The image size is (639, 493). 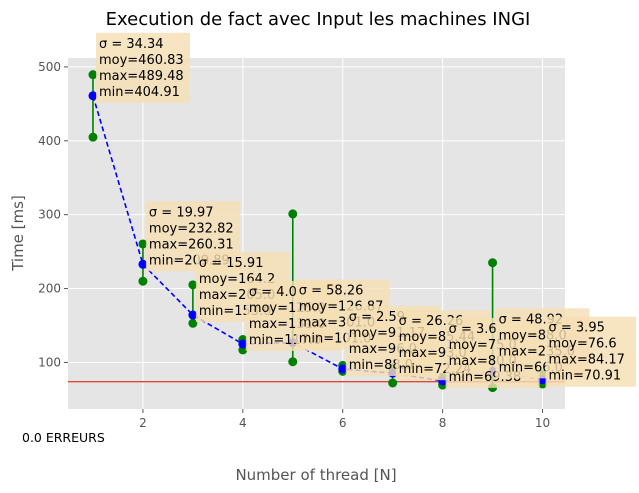 What do you see at coordinates (49, 289) in the screenshot?
I see `y-tick-label: 200` at bounding box center [49, 289].